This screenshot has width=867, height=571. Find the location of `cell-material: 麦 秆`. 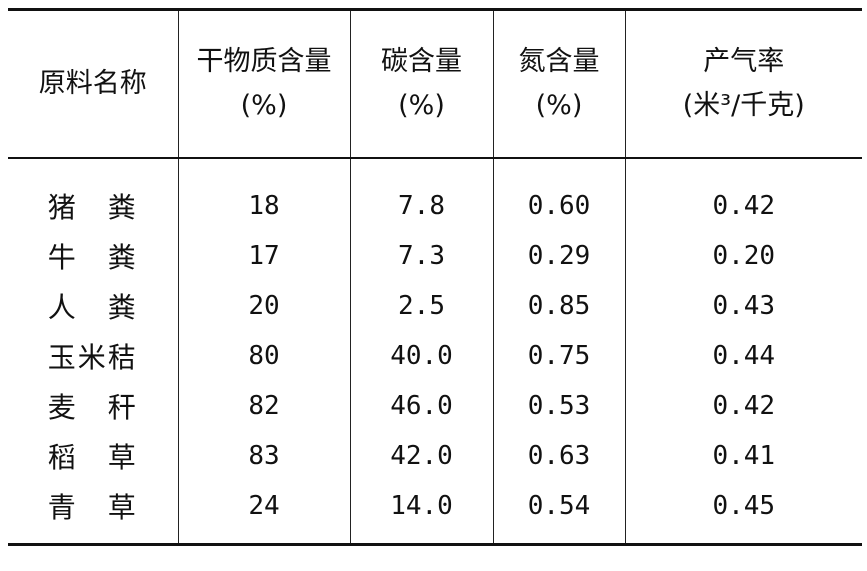

cell-material: 麦 秆 is located at coordinates (92, 407).